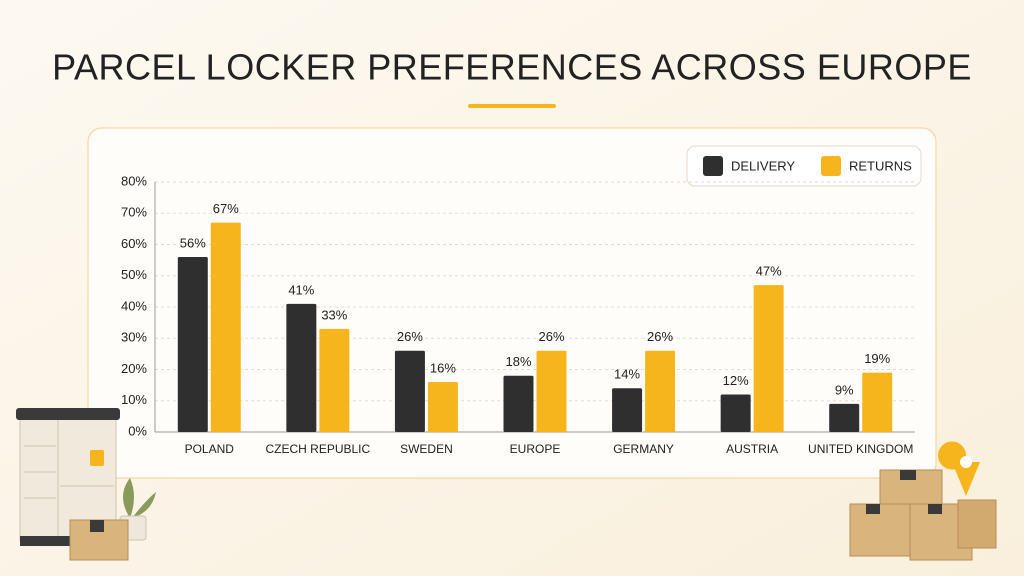 This screenshot has width=1024, height=576. What do you see at coordinates (134, 368) in the screenshot?
I see `y-tick-label: 20%` at bounding box center [134, 368].